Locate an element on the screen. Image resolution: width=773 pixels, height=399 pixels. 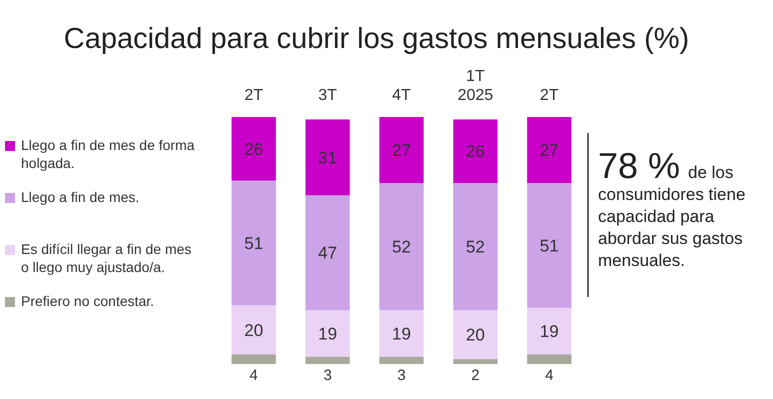
data-label: 2 is located at coordinates (475, 375).